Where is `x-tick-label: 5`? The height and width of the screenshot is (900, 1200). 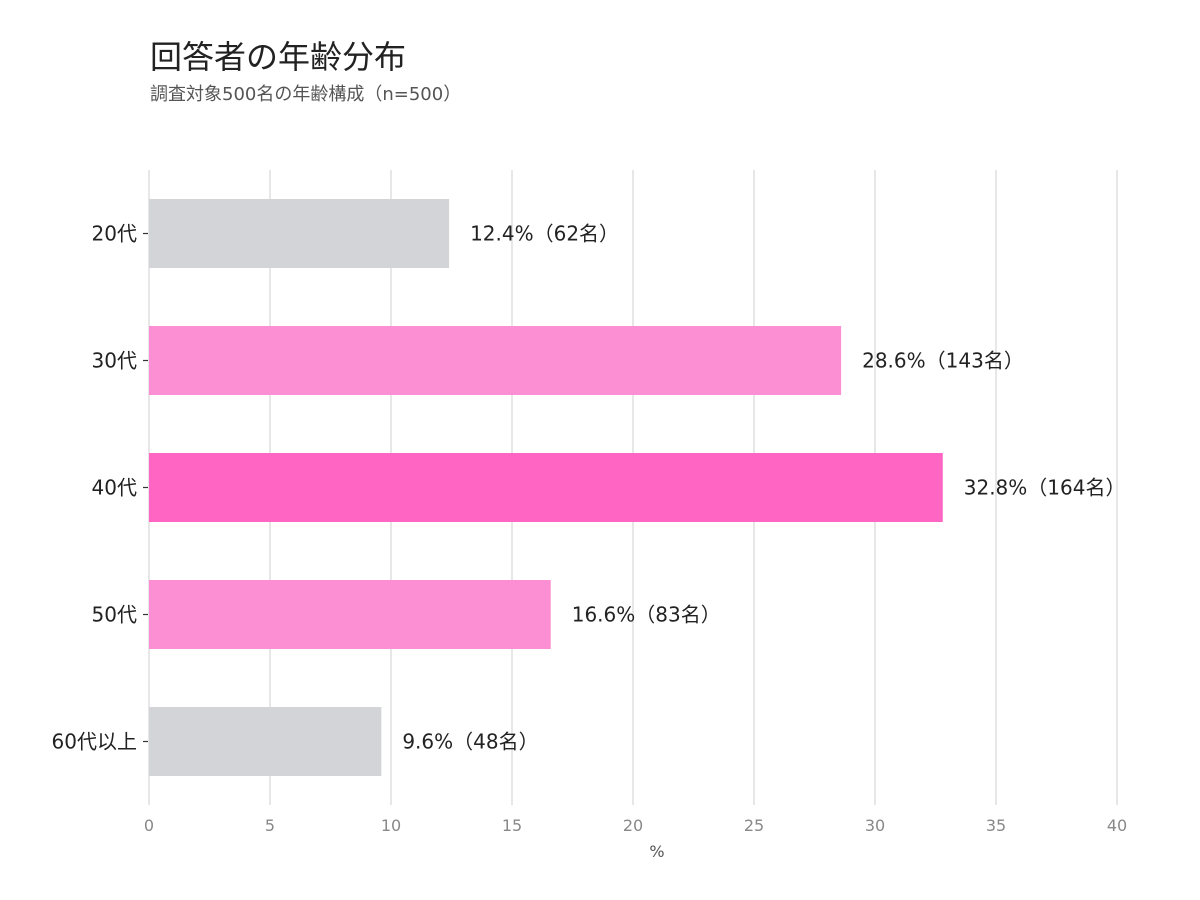
x-tick-label: 5 is located at coordinates (270, 825).